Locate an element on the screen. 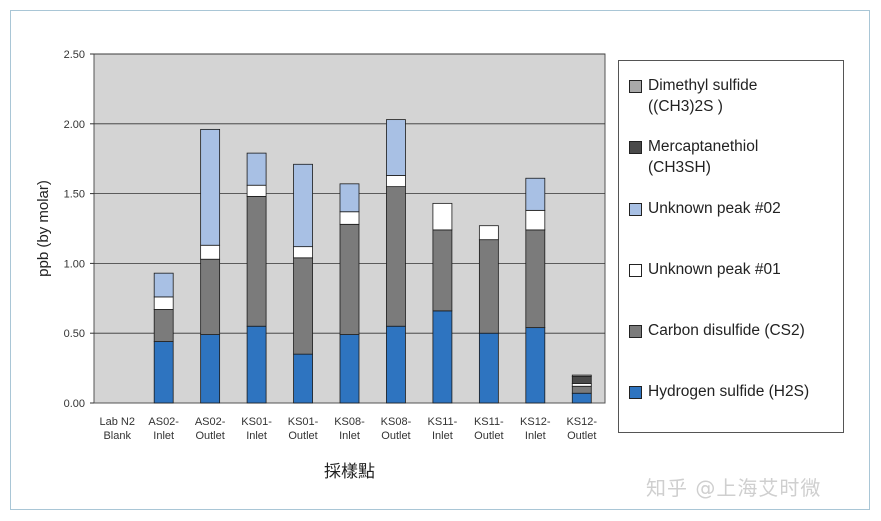 This screenshot has width=881, height=521. legend-label: Carbon disulfide (CS2) is located at coordinates (726, 330).